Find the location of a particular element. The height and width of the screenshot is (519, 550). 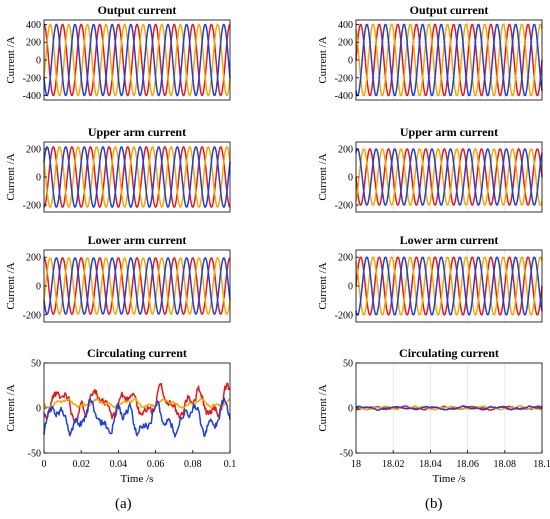

chart-b2: -200 0 200 Upper arm current Current /A is located at coordinates (430, 169).